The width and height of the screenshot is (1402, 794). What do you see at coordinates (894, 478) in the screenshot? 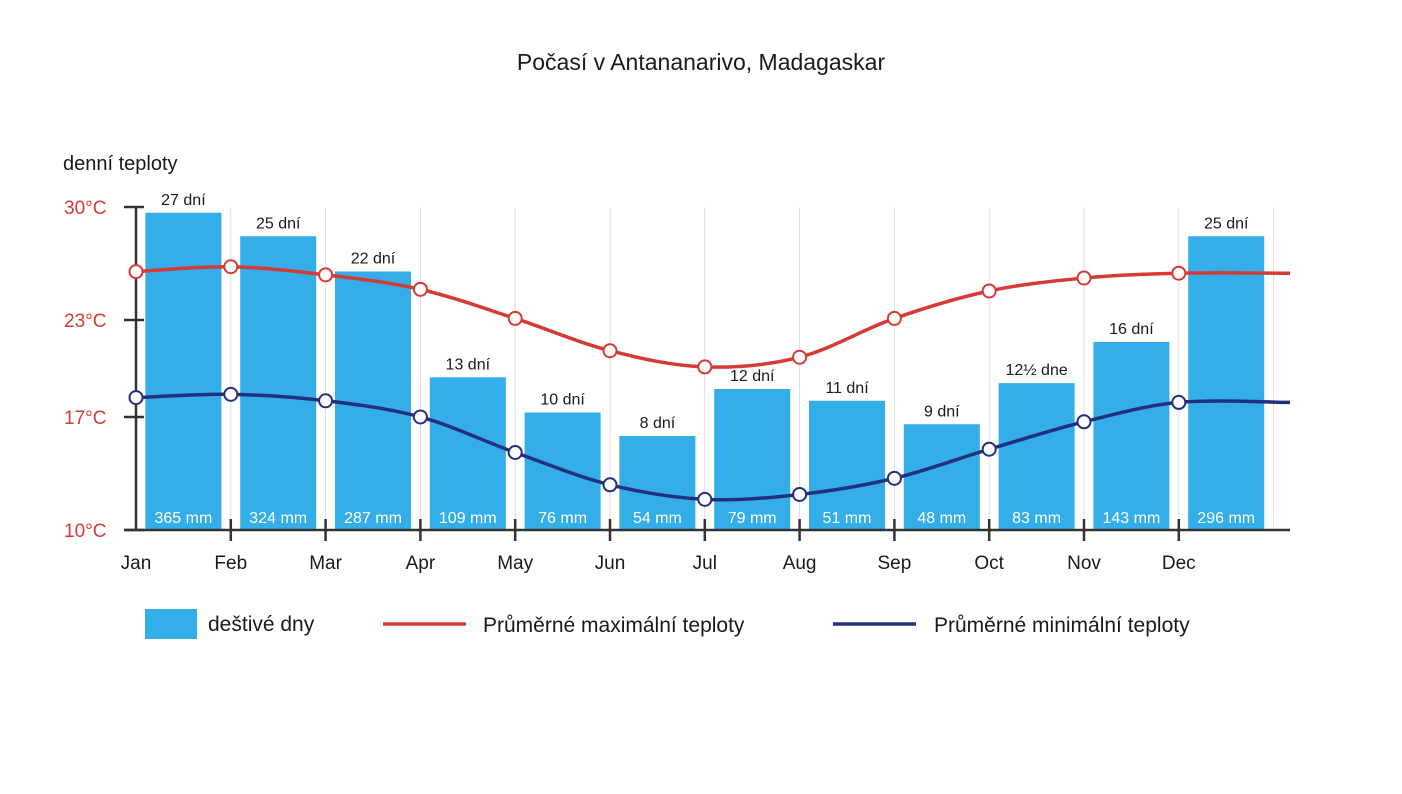
I see `min-temp-point-sep` at bounding box center [894, 478].